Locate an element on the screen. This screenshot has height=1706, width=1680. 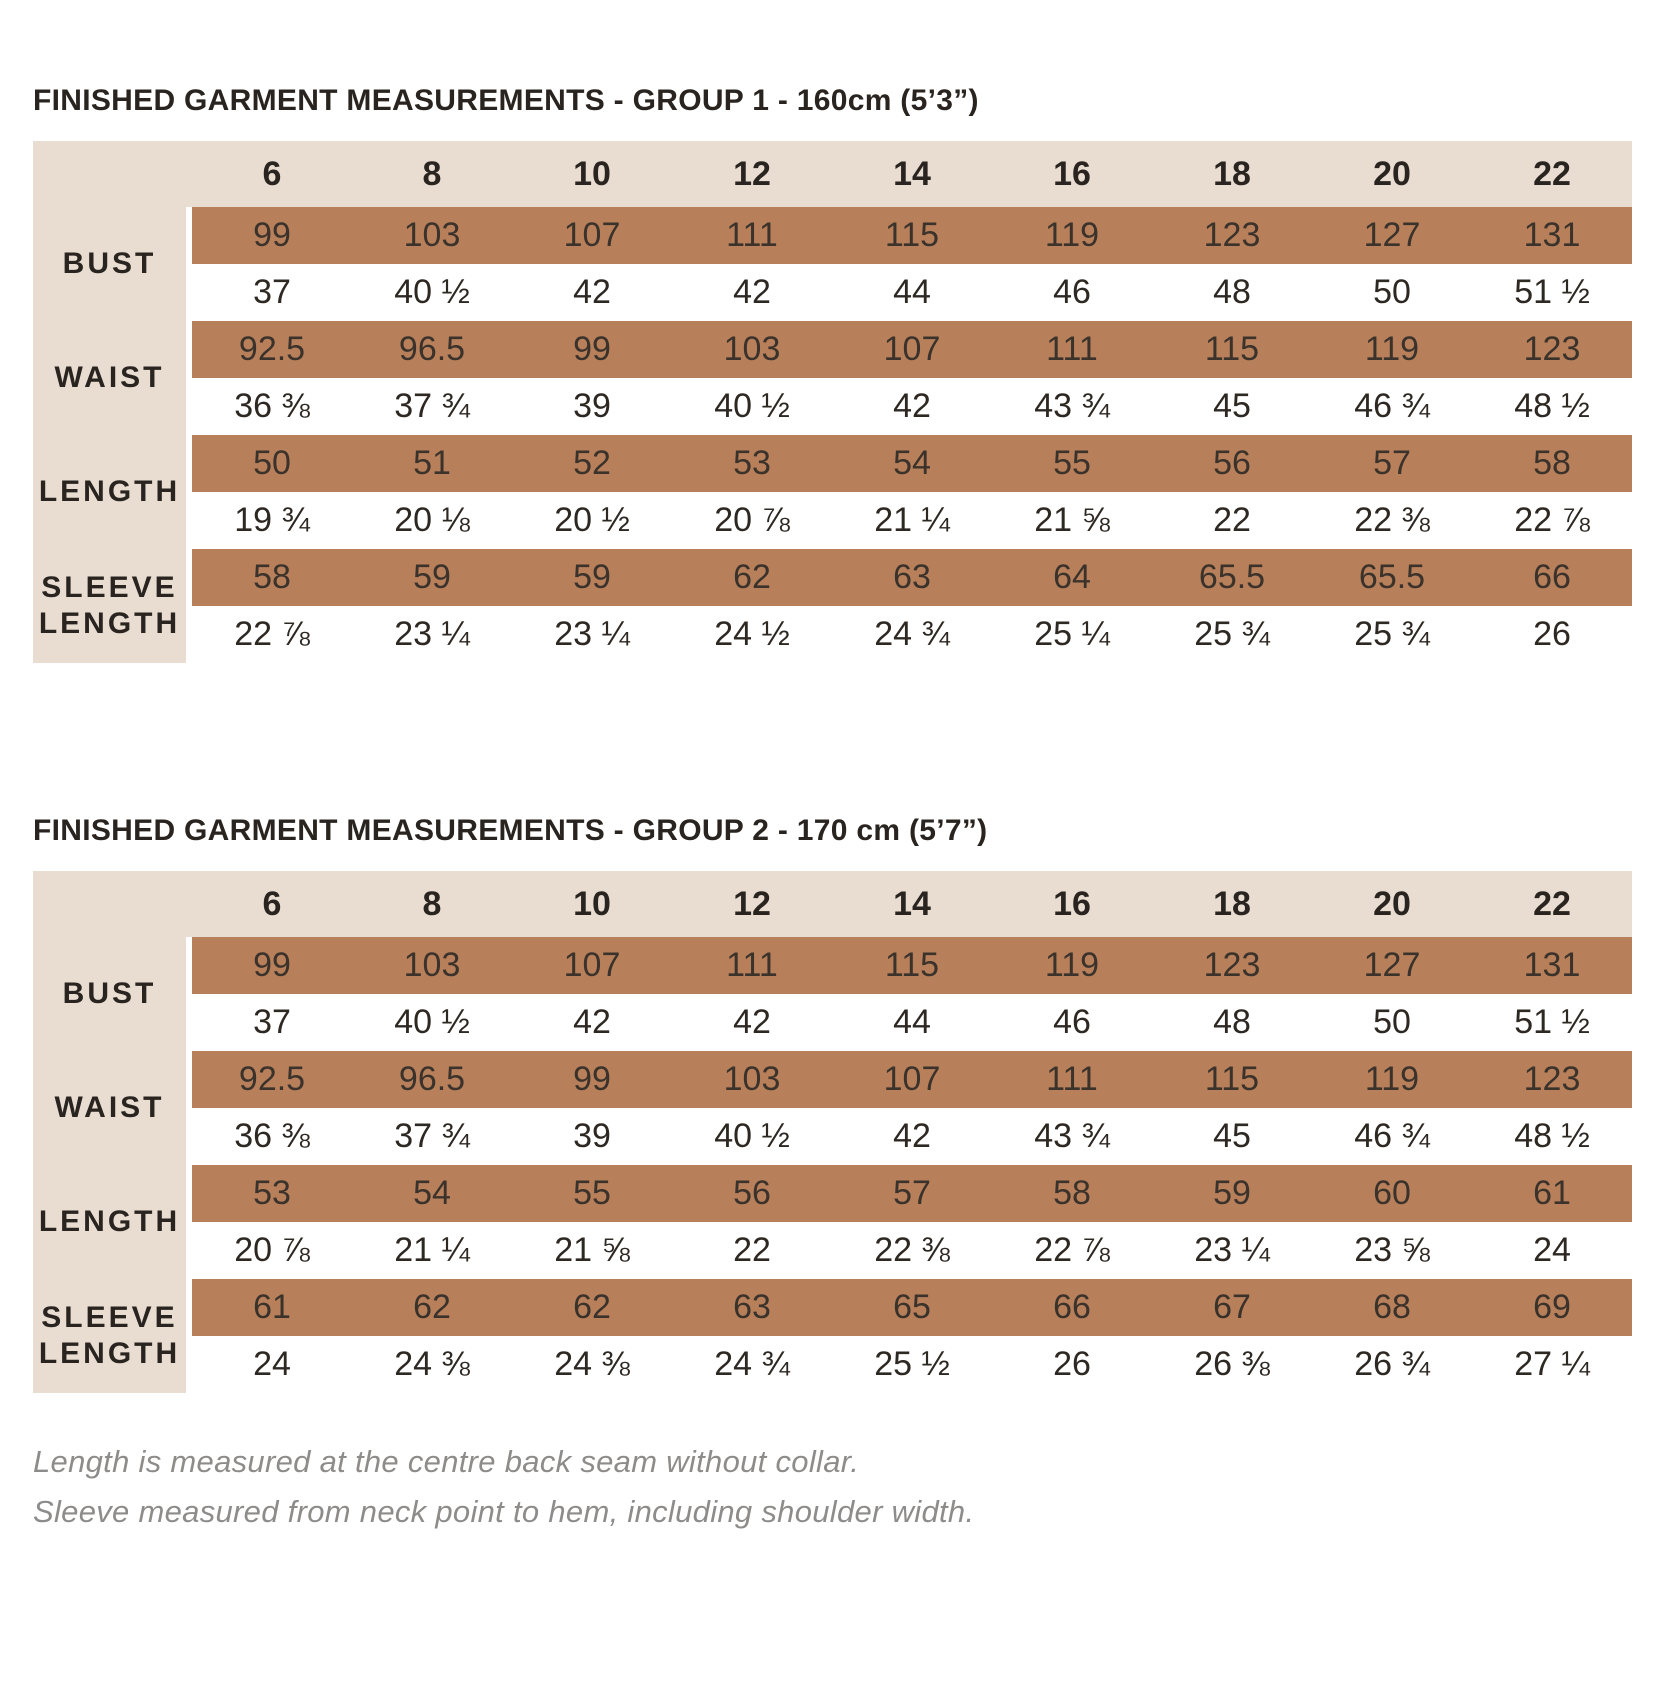
cm-value-cell: 68 is located at coordinates (1392, 1307).